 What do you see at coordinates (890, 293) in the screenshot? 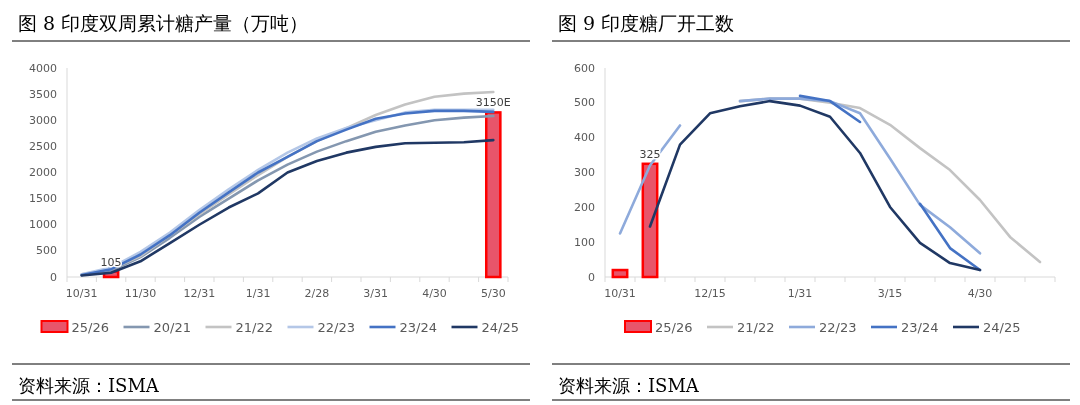
I see `x-tick-label: 3/15` at bounding box center [890, 293].